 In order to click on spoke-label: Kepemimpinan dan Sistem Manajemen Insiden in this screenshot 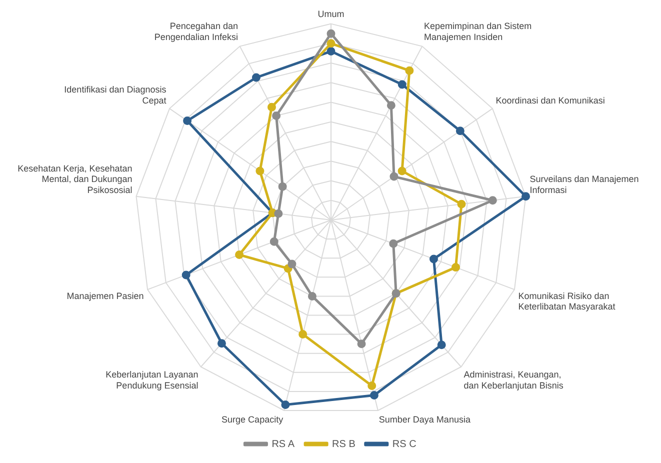, I will do `click(478, 31)`.